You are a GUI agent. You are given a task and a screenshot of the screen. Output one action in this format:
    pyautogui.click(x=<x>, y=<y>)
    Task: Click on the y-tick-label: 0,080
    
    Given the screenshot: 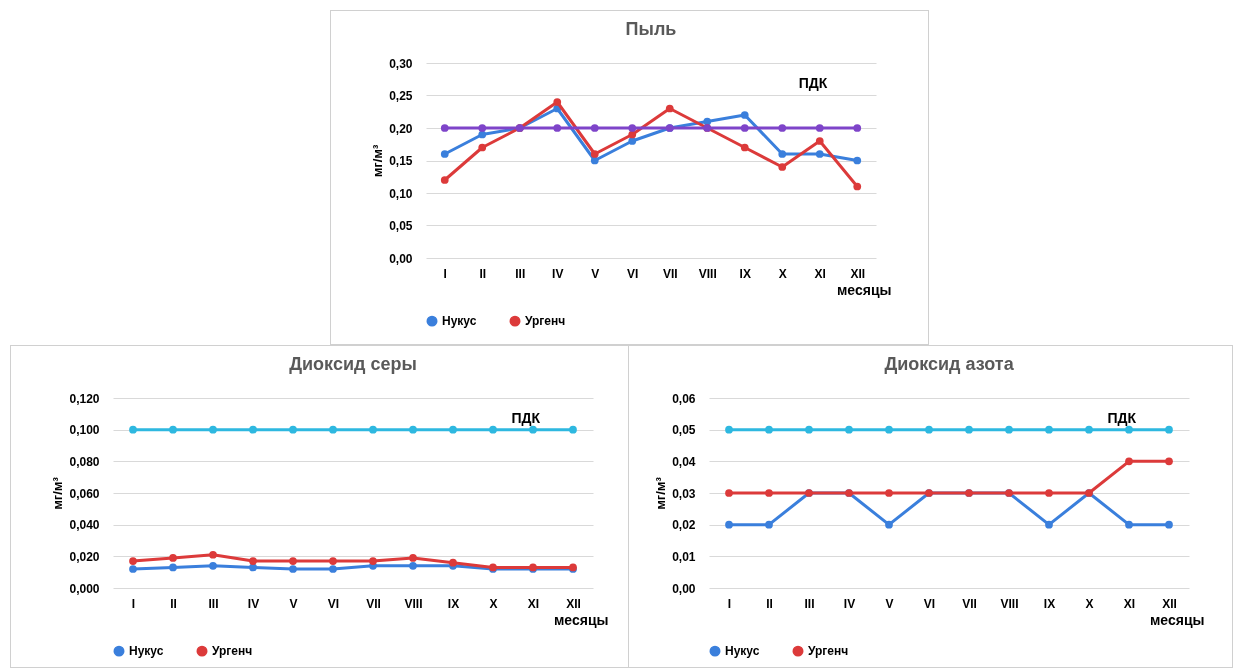 What is the action you would take?
    pyautogui.click(x=84, y=461)
    